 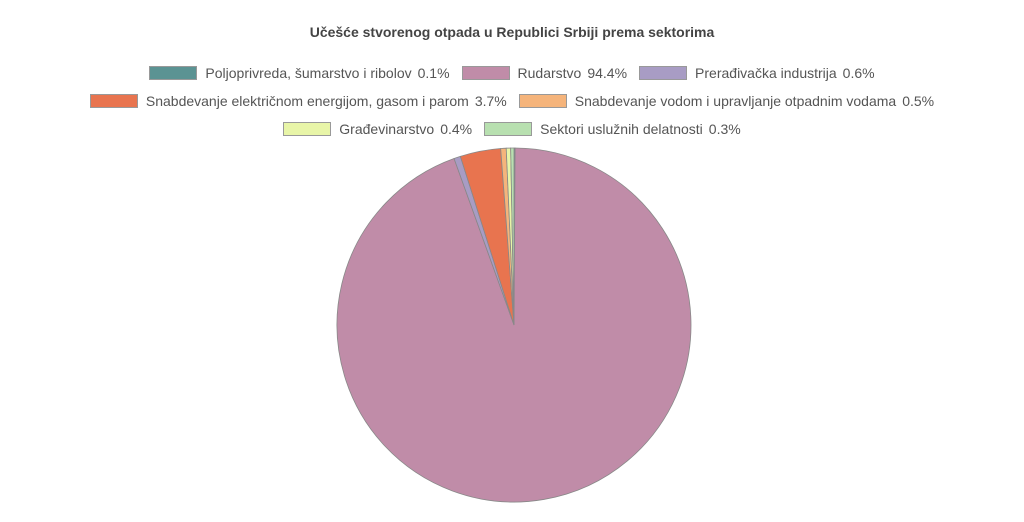 I want to click on legend-value: 0.1%, so click(x=433, y=73).